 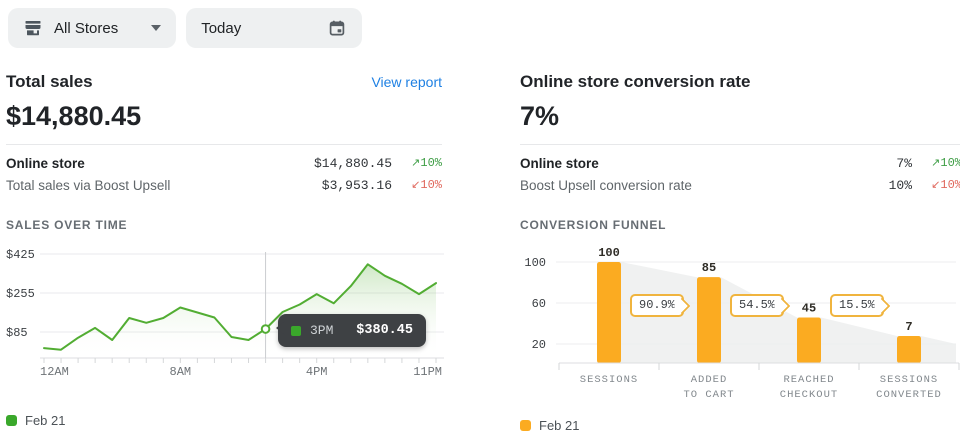 What do you see at coordinates (480, 24) in the screenshot?
I see `topbar: All Stores Today` at bounding box center [480, 24].